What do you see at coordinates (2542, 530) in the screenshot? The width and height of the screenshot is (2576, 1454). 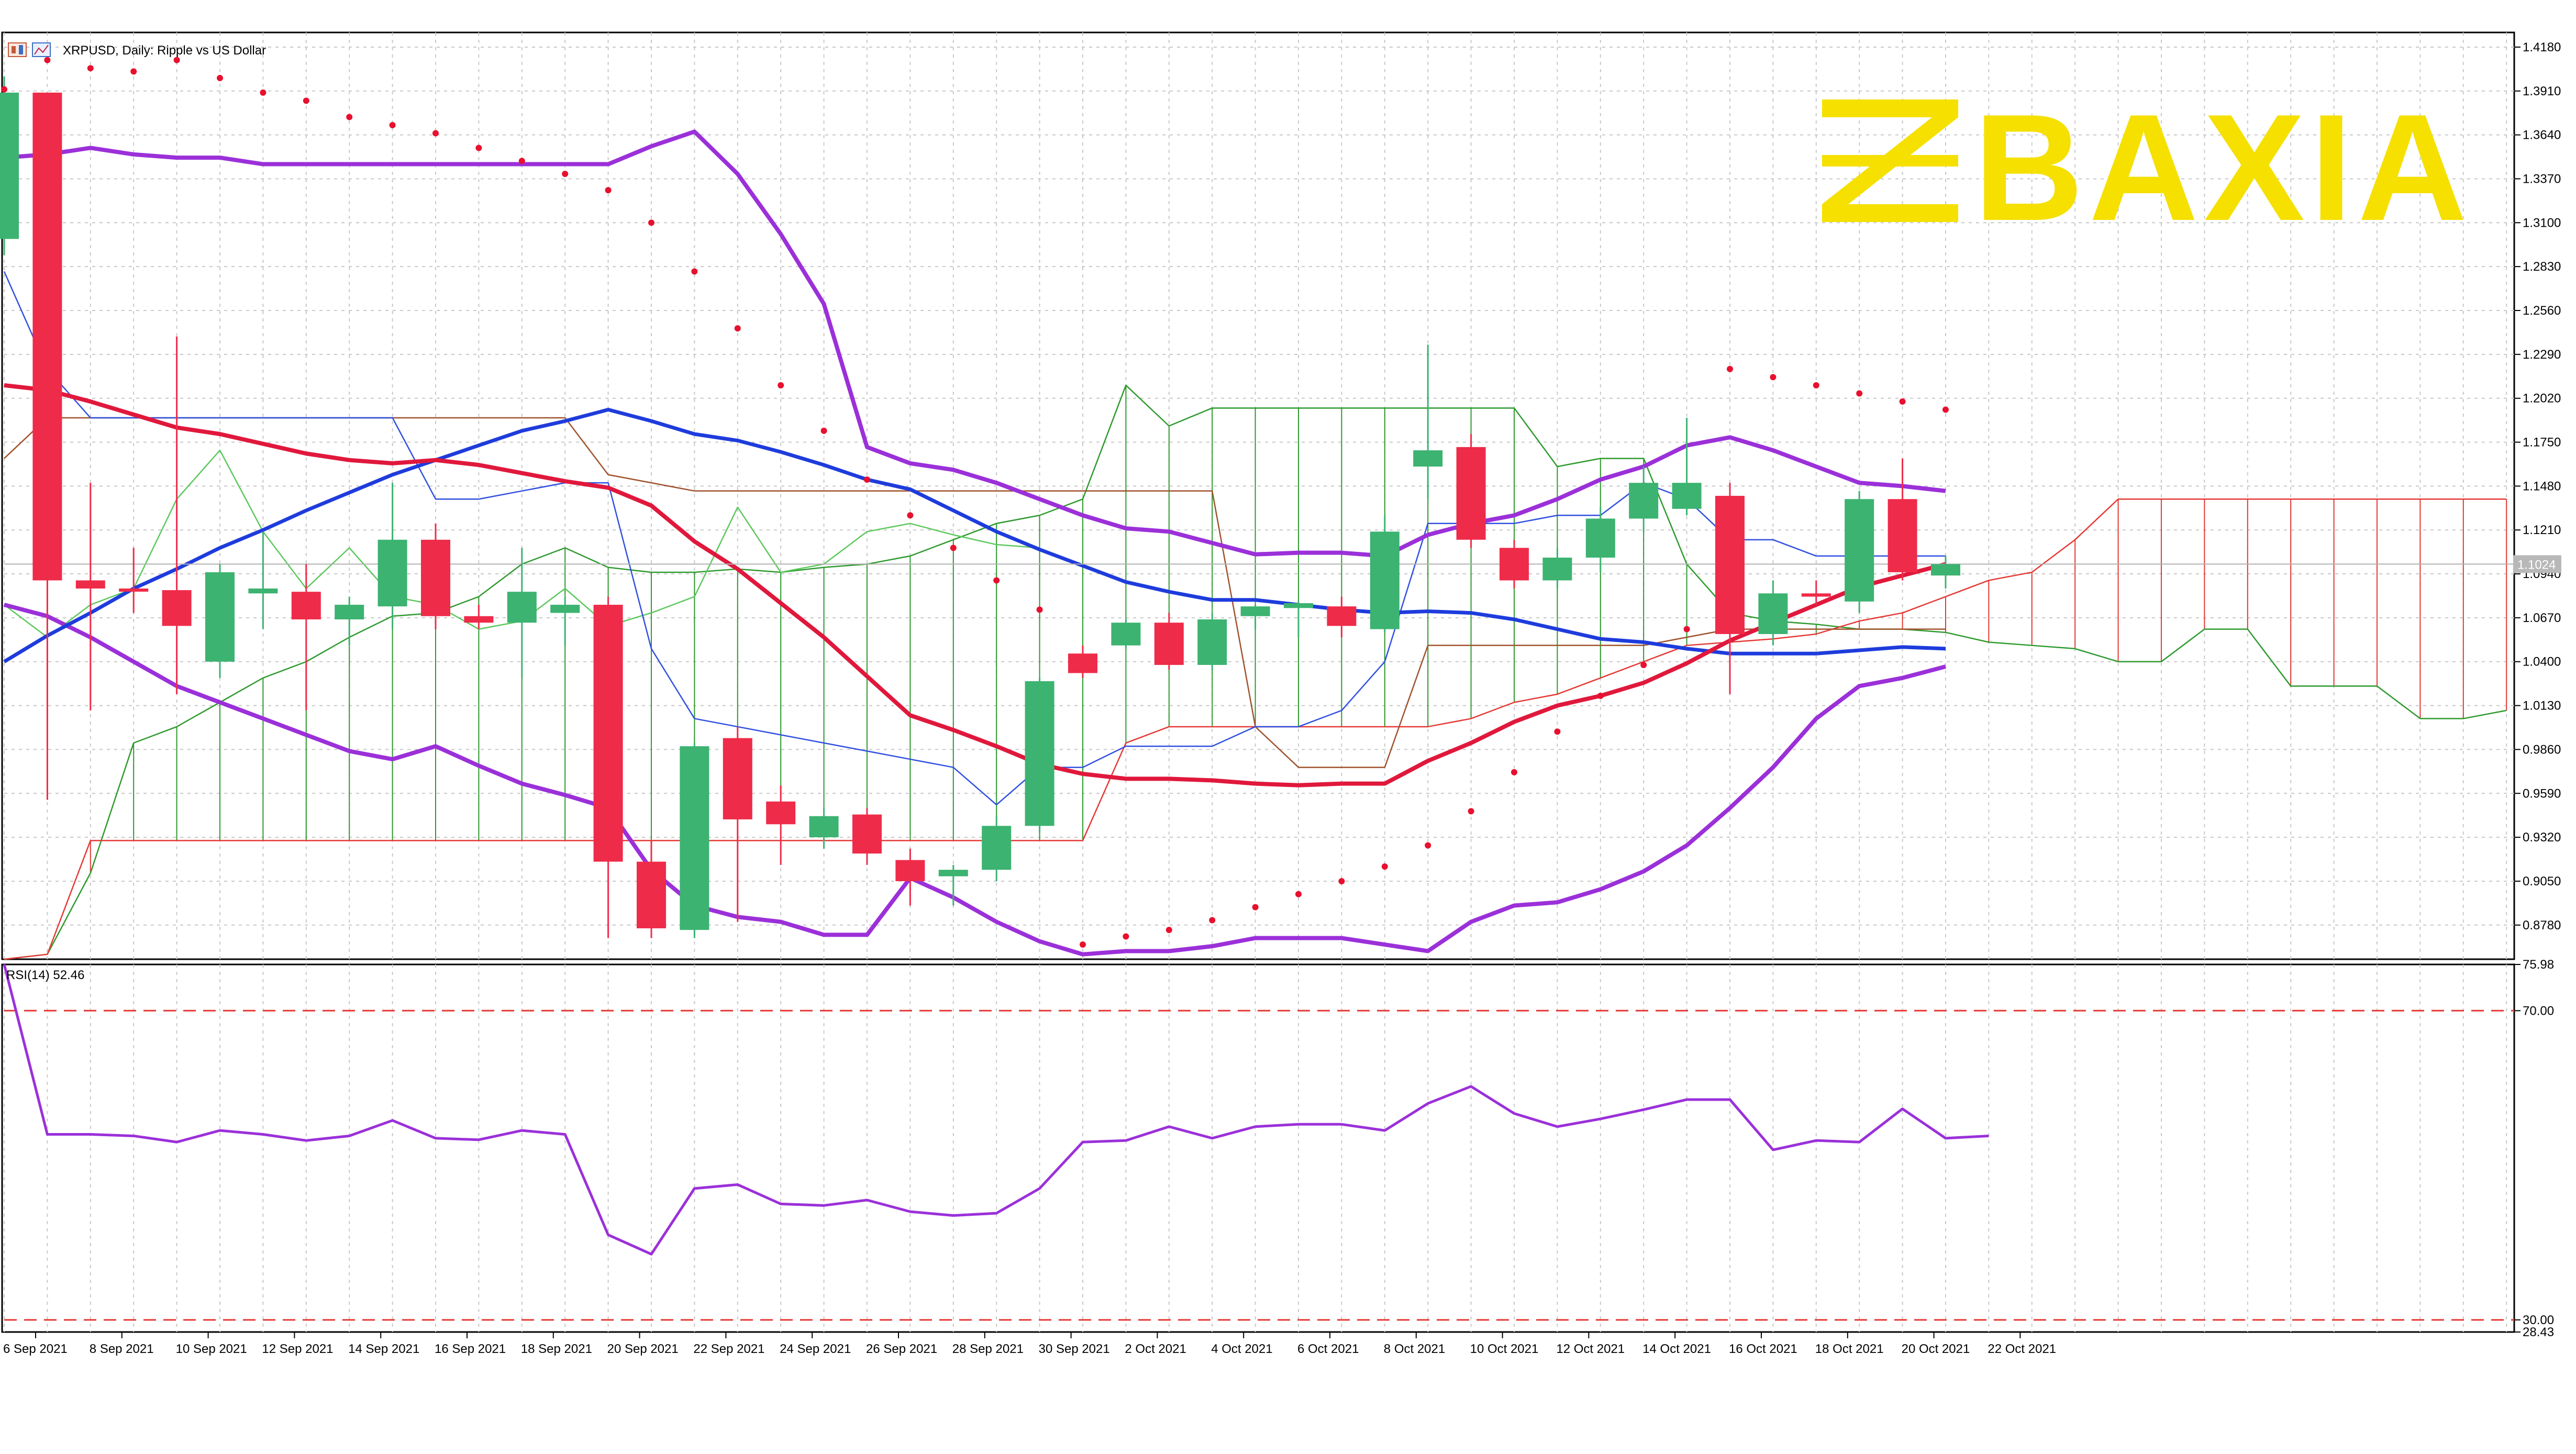 I see `price-tick-label: 1.1210` at bounding box center [2542, 530].